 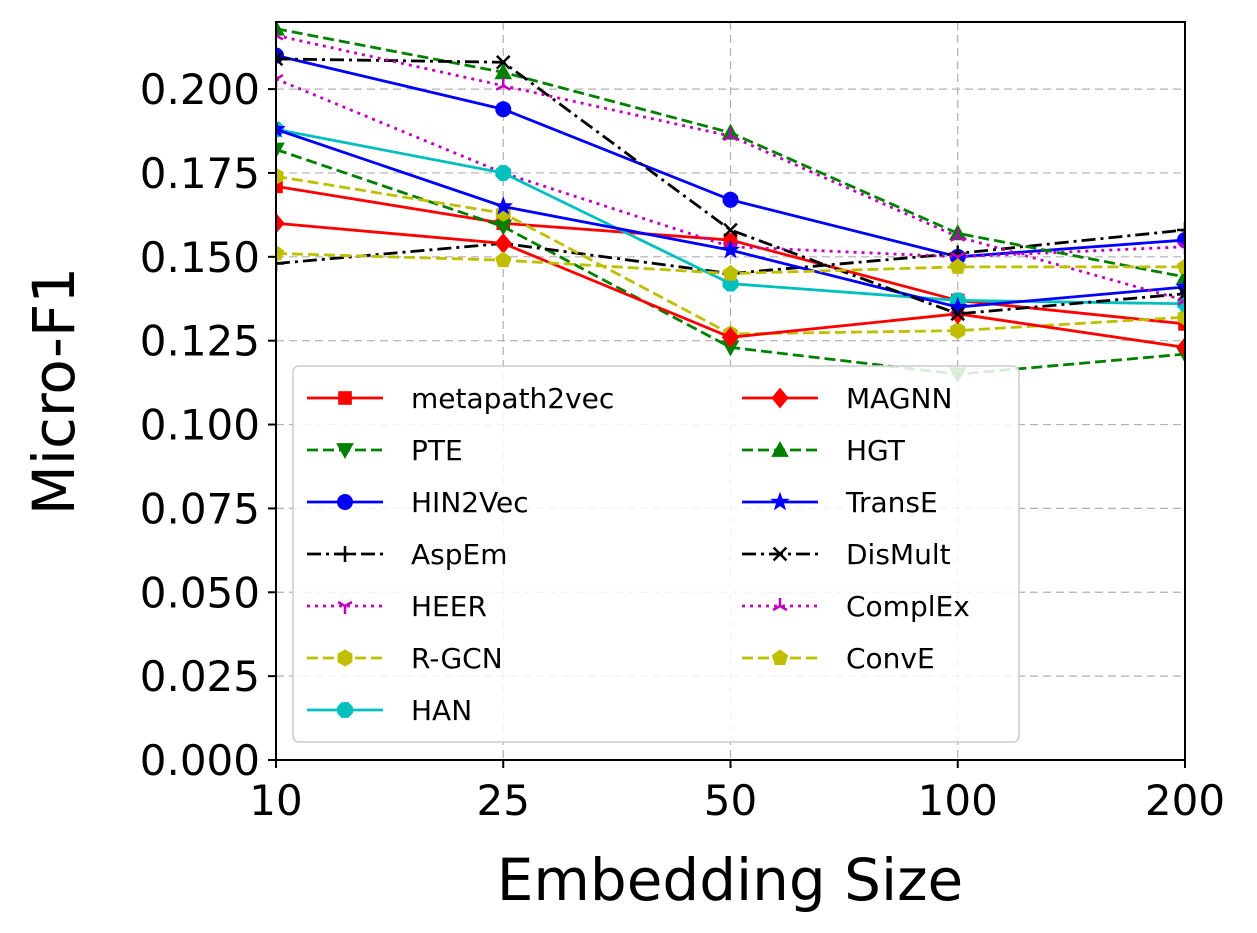 What do you see at coordinates (200, 89) in the screenshot?
I see `y-tick-label: 0.200` at bounding box center [200, 89].